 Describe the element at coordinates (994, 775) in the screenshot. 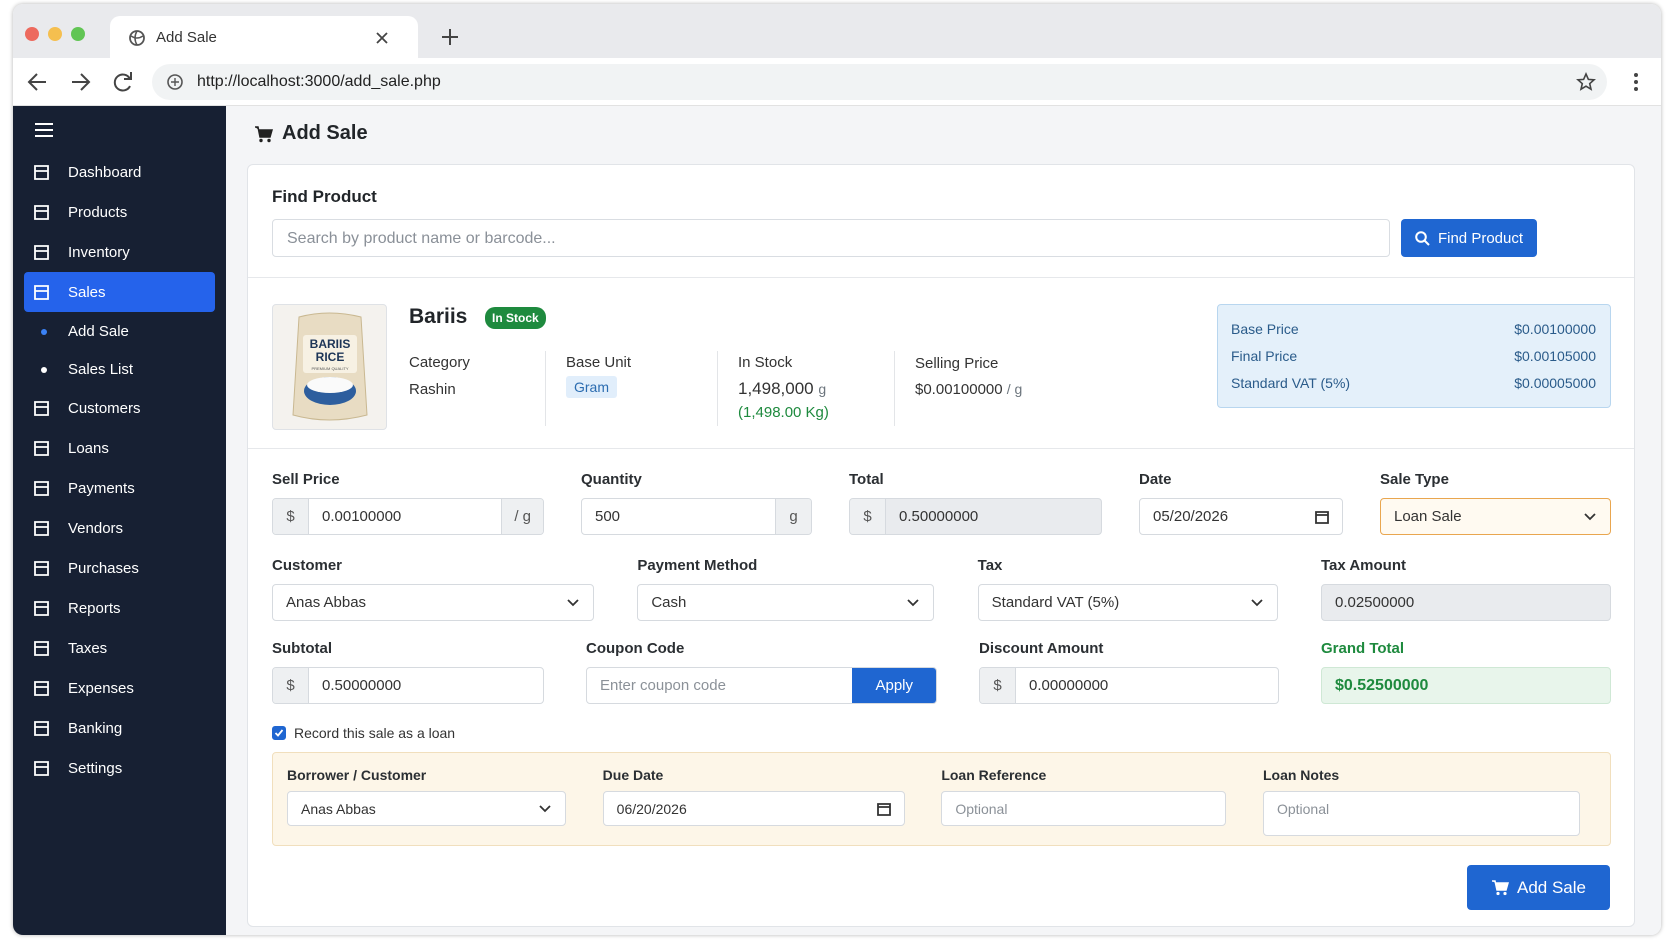

I see `field-label: Loan Reference` at that location.